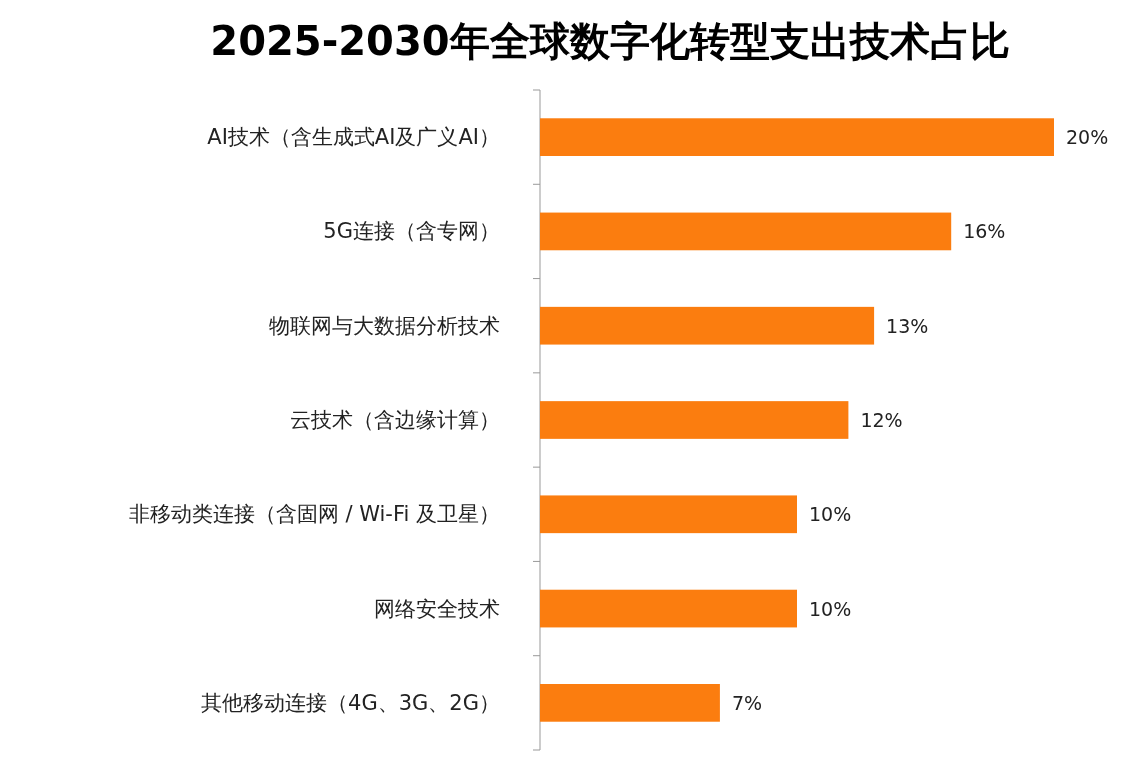 The height and width of the screenshot is (757, 1134). I want to click on y-tick-label: 非移动类连接（含固网 / Wi-Fi 及卫星）, so click(314, 514).